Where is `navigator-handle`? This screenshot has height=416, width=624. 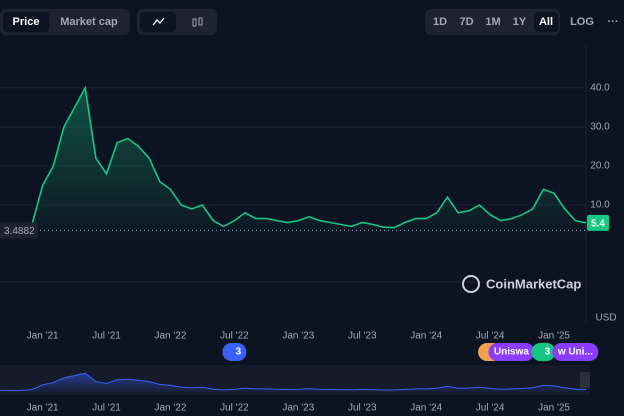
navigator-handle is located at coordinates (585, 380).